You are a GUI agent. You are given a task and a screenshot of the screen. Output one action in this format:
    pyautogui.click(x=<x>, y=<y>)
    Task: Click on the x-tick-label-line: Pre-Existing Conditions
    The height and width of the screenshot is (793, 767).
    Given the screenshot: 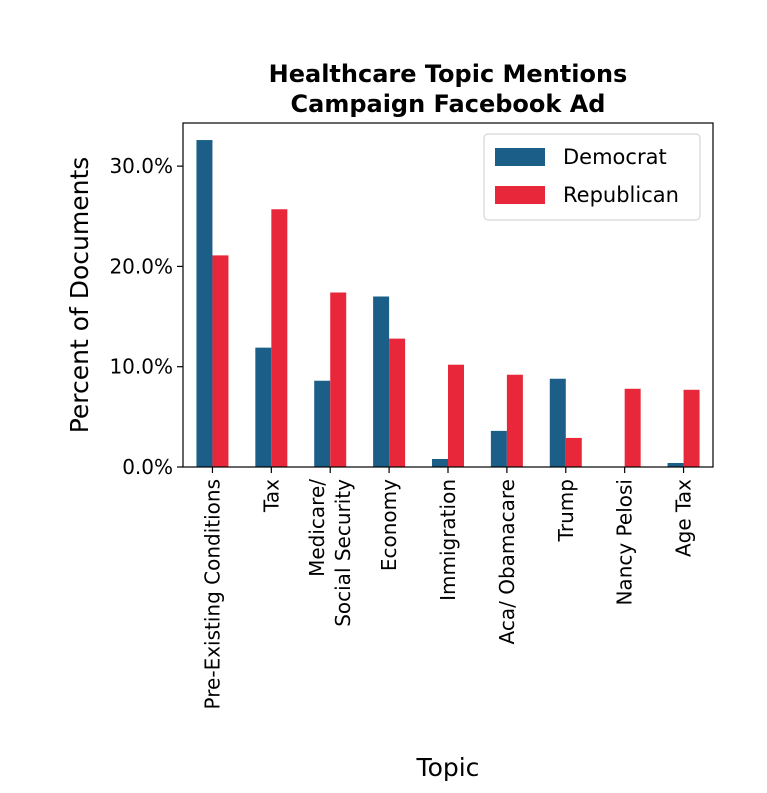 What is the action you would take?
    pyautogui.click(x=212, y=594)
    